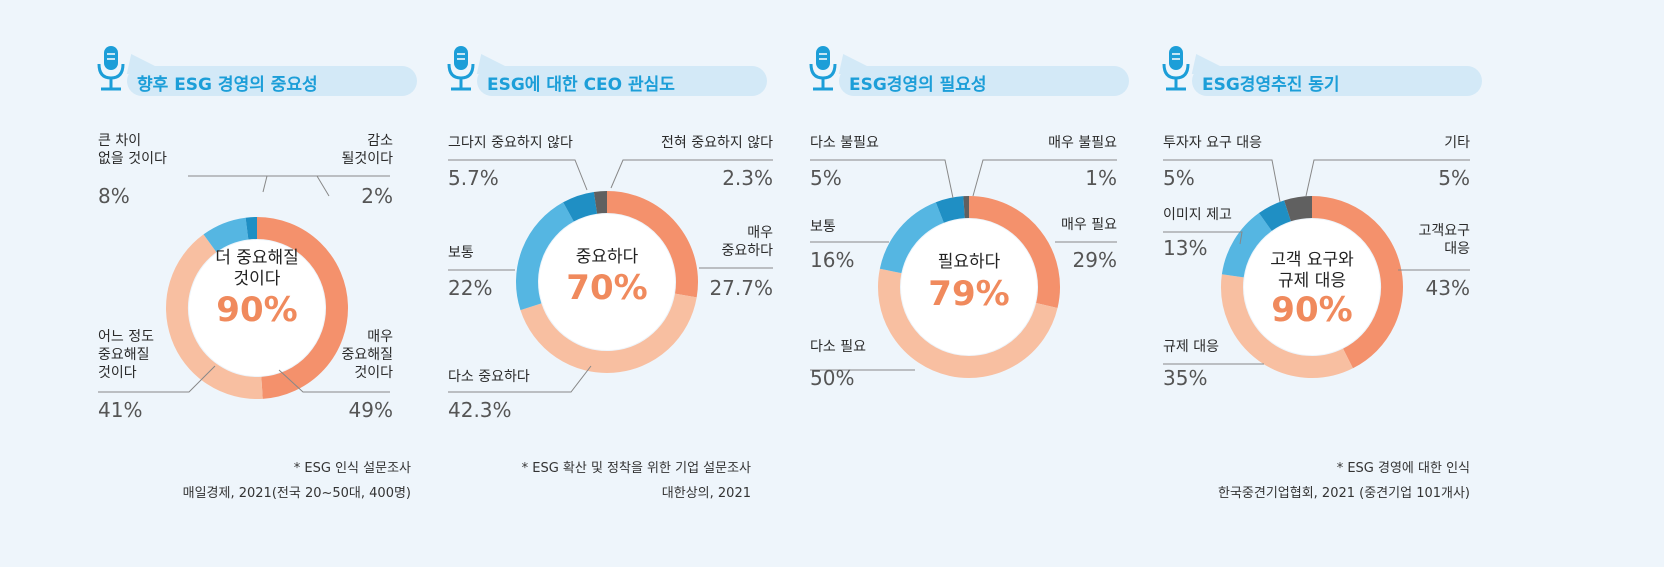 This screenshot has width=1664, height=567. I want to click on source-note: * ESG 인식 설문조사 매일경제, 2021(전국 20~50대, 400명), so click(296, 481).